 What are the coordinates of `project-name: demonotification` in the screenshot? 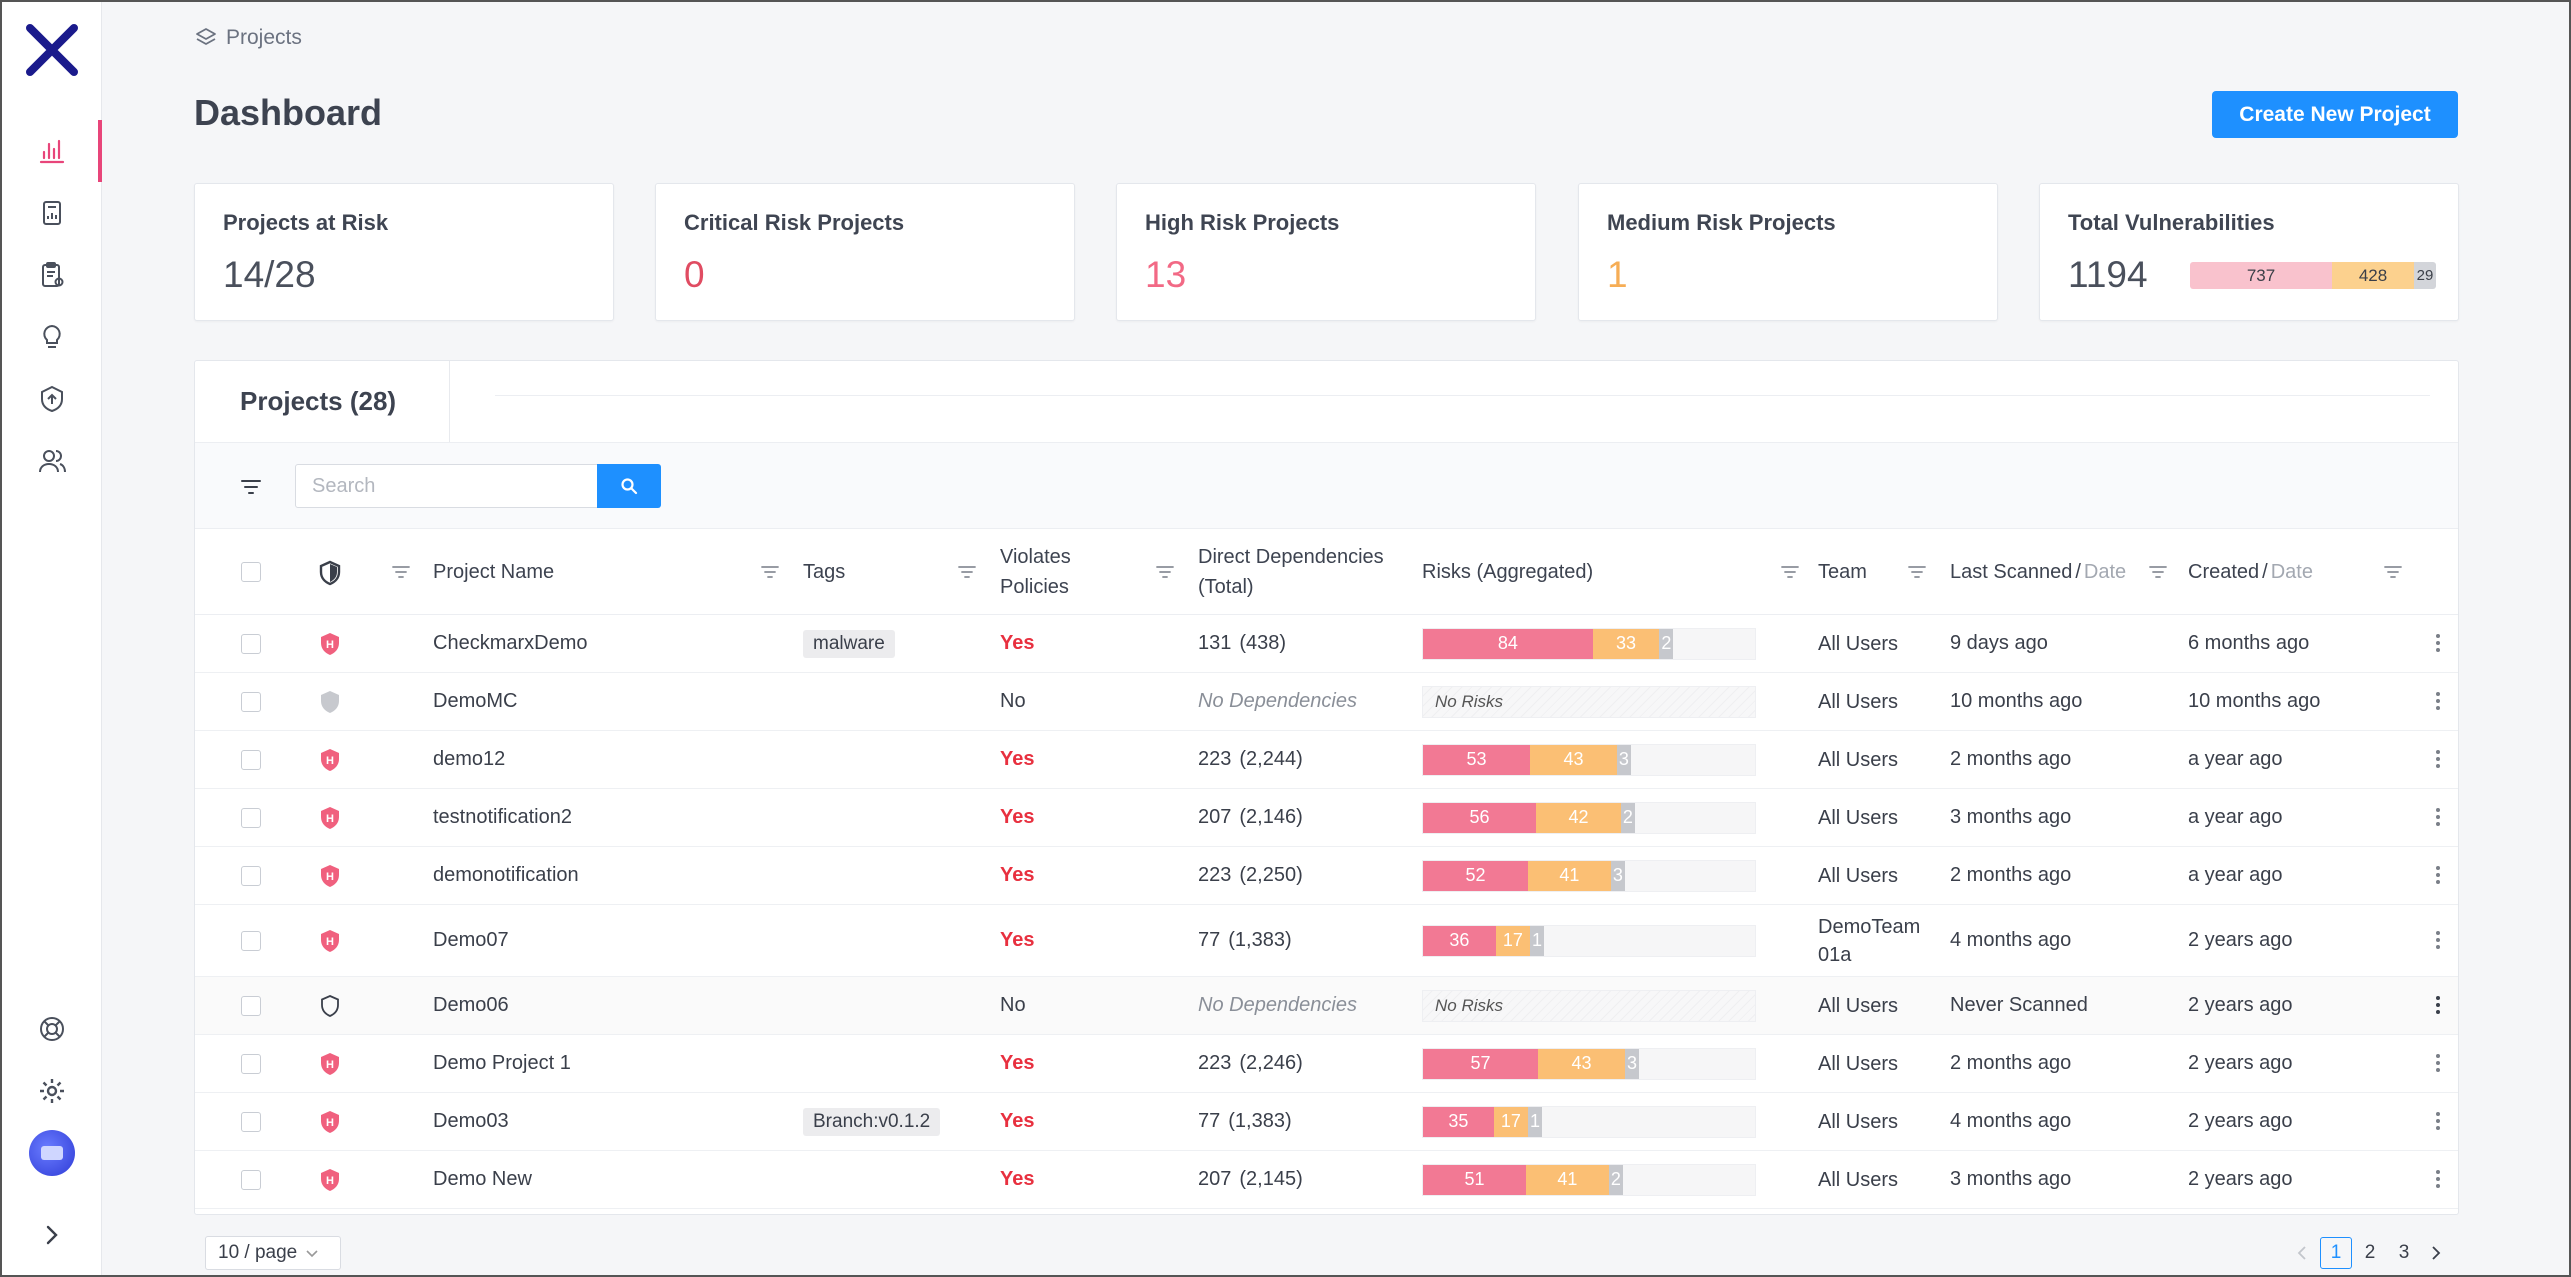 It's located at (506, 875).